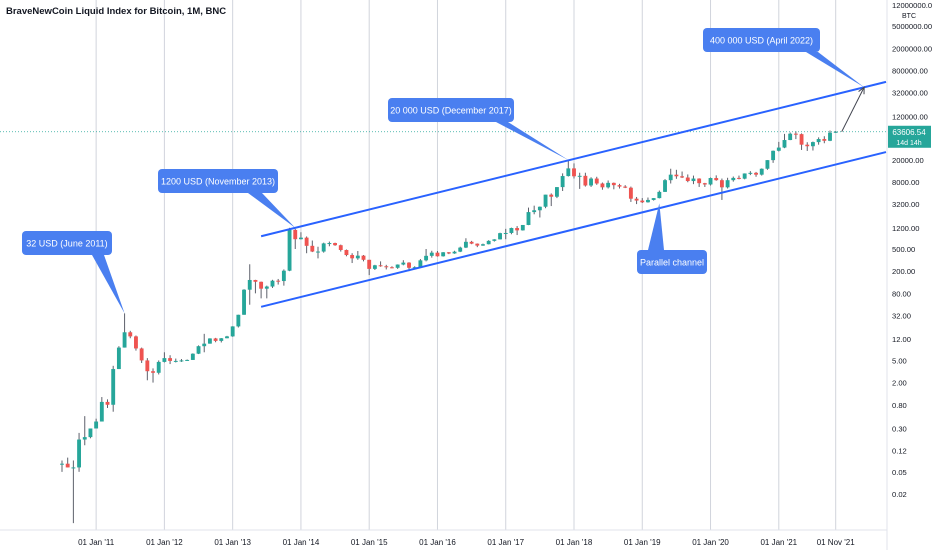 Image resolution: width=932 pixels, height=555 pixels. I want to click on callout-nov2013: 1200 USD (November 2013), so click(227, 198).